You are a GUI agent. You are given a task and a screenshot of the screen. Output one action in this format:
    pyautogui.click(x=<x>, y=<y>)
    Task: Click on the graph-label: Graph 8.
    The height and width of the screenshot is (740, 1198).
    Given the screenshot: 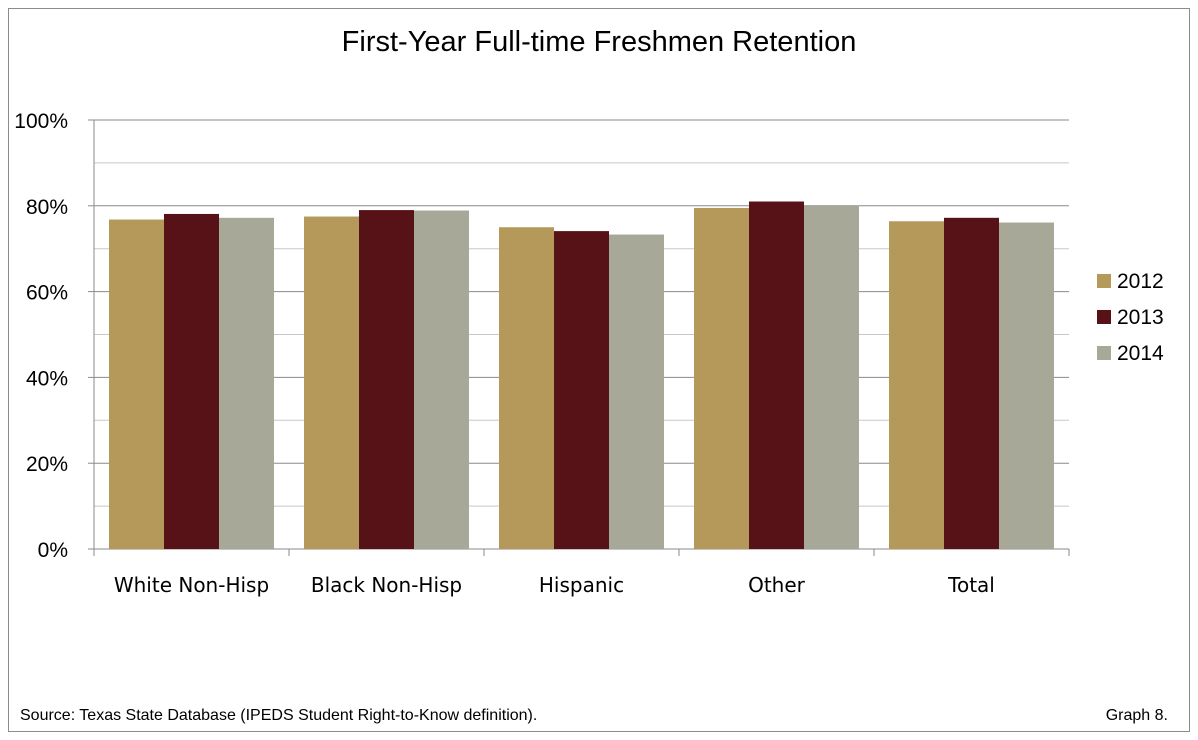 What is the action you would take?
    pyautogui.click(x=1136, y=715)
    